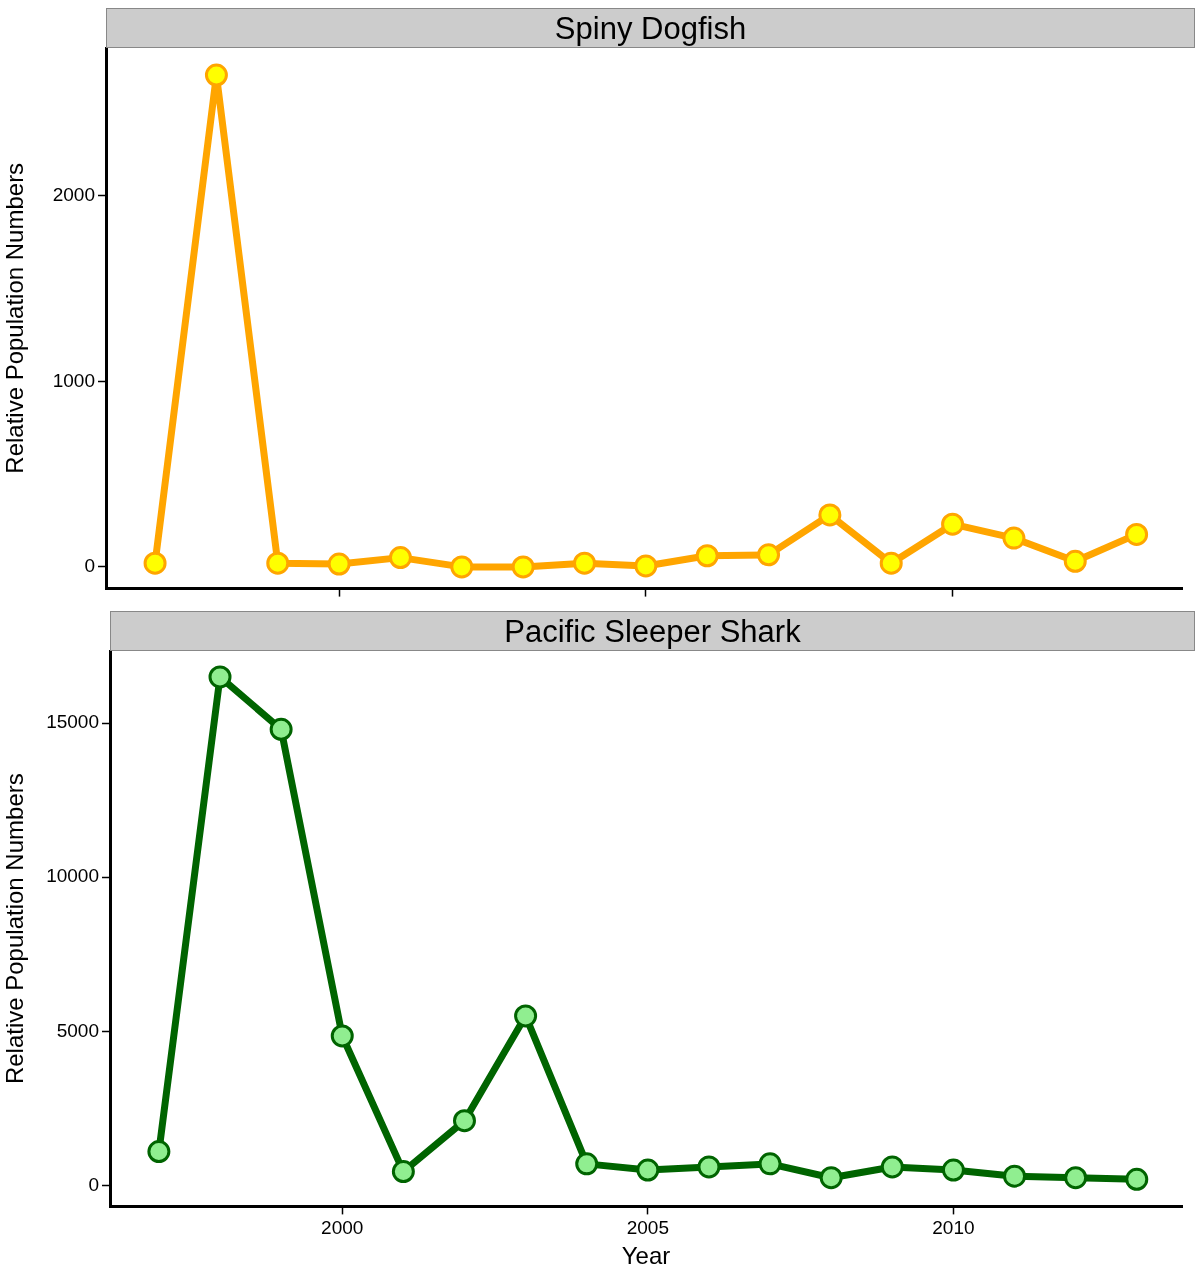 The height and width of the screenshot is (1276, 1195). I want to click on x-tick-label: 2000, so click(342, 1228).